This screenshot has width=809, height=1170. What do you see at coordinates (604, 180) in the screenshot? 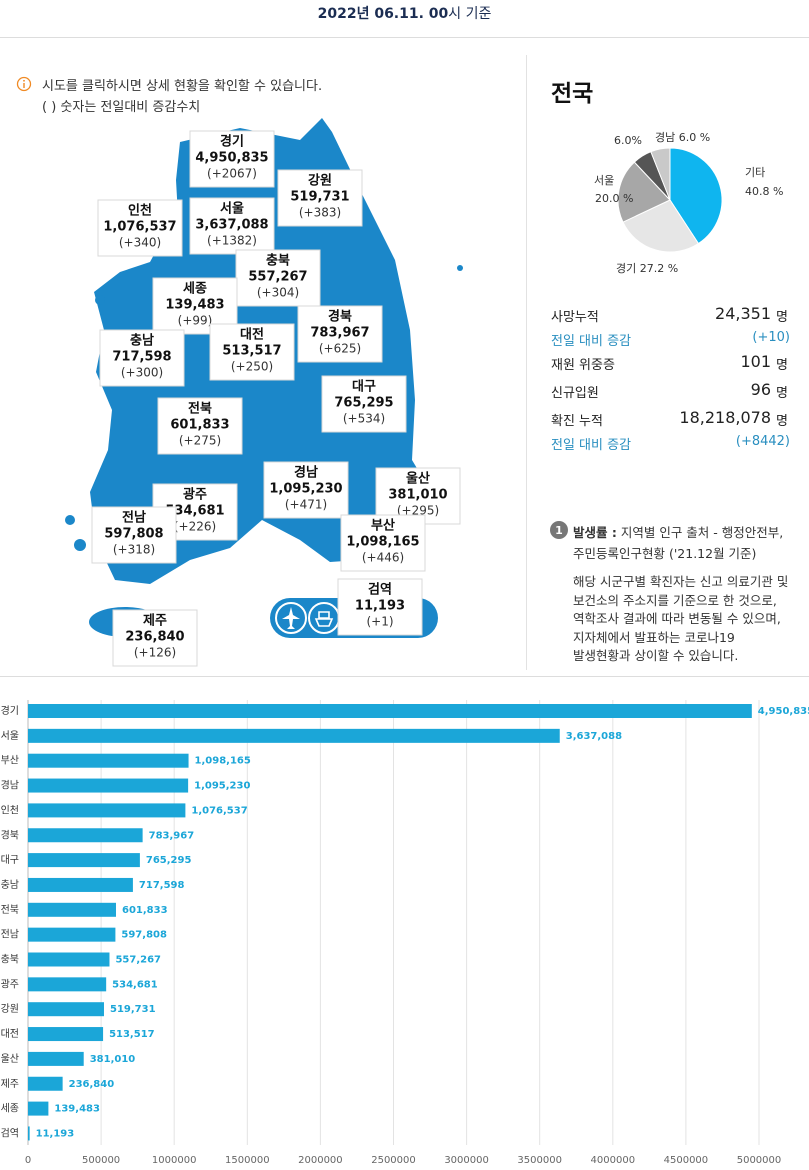
I see `pie-category: 서울` at bounding box center [604, 180].